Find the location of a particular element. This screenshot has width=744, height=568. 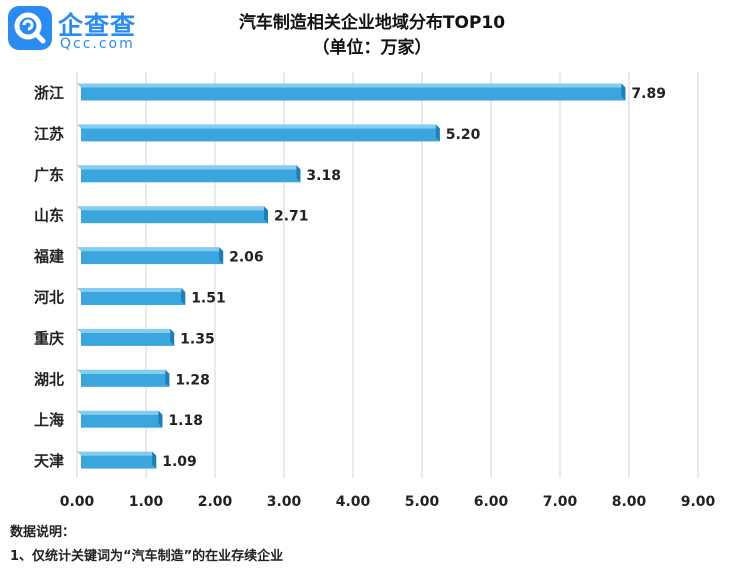

value-label: 1.35 is located at coordinates (197, 339).